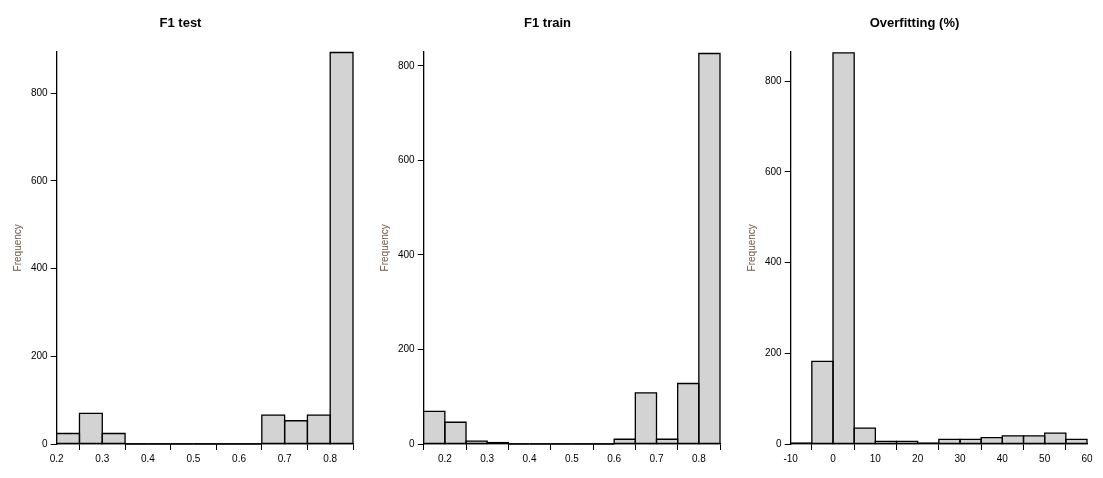 This screenshot has height=478, width=1103. I want to click on x-tick-label: 30, so click(960, 458).